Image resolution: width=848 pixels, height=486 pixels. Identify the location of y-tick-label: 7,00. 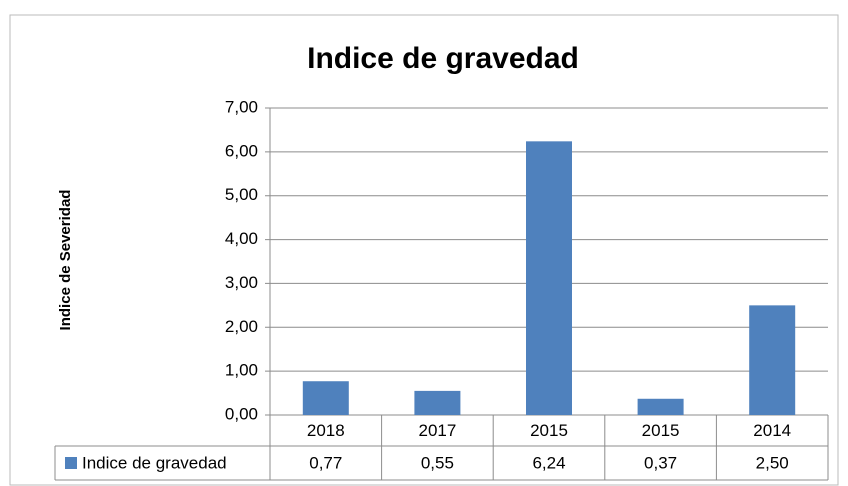
(241, 106).